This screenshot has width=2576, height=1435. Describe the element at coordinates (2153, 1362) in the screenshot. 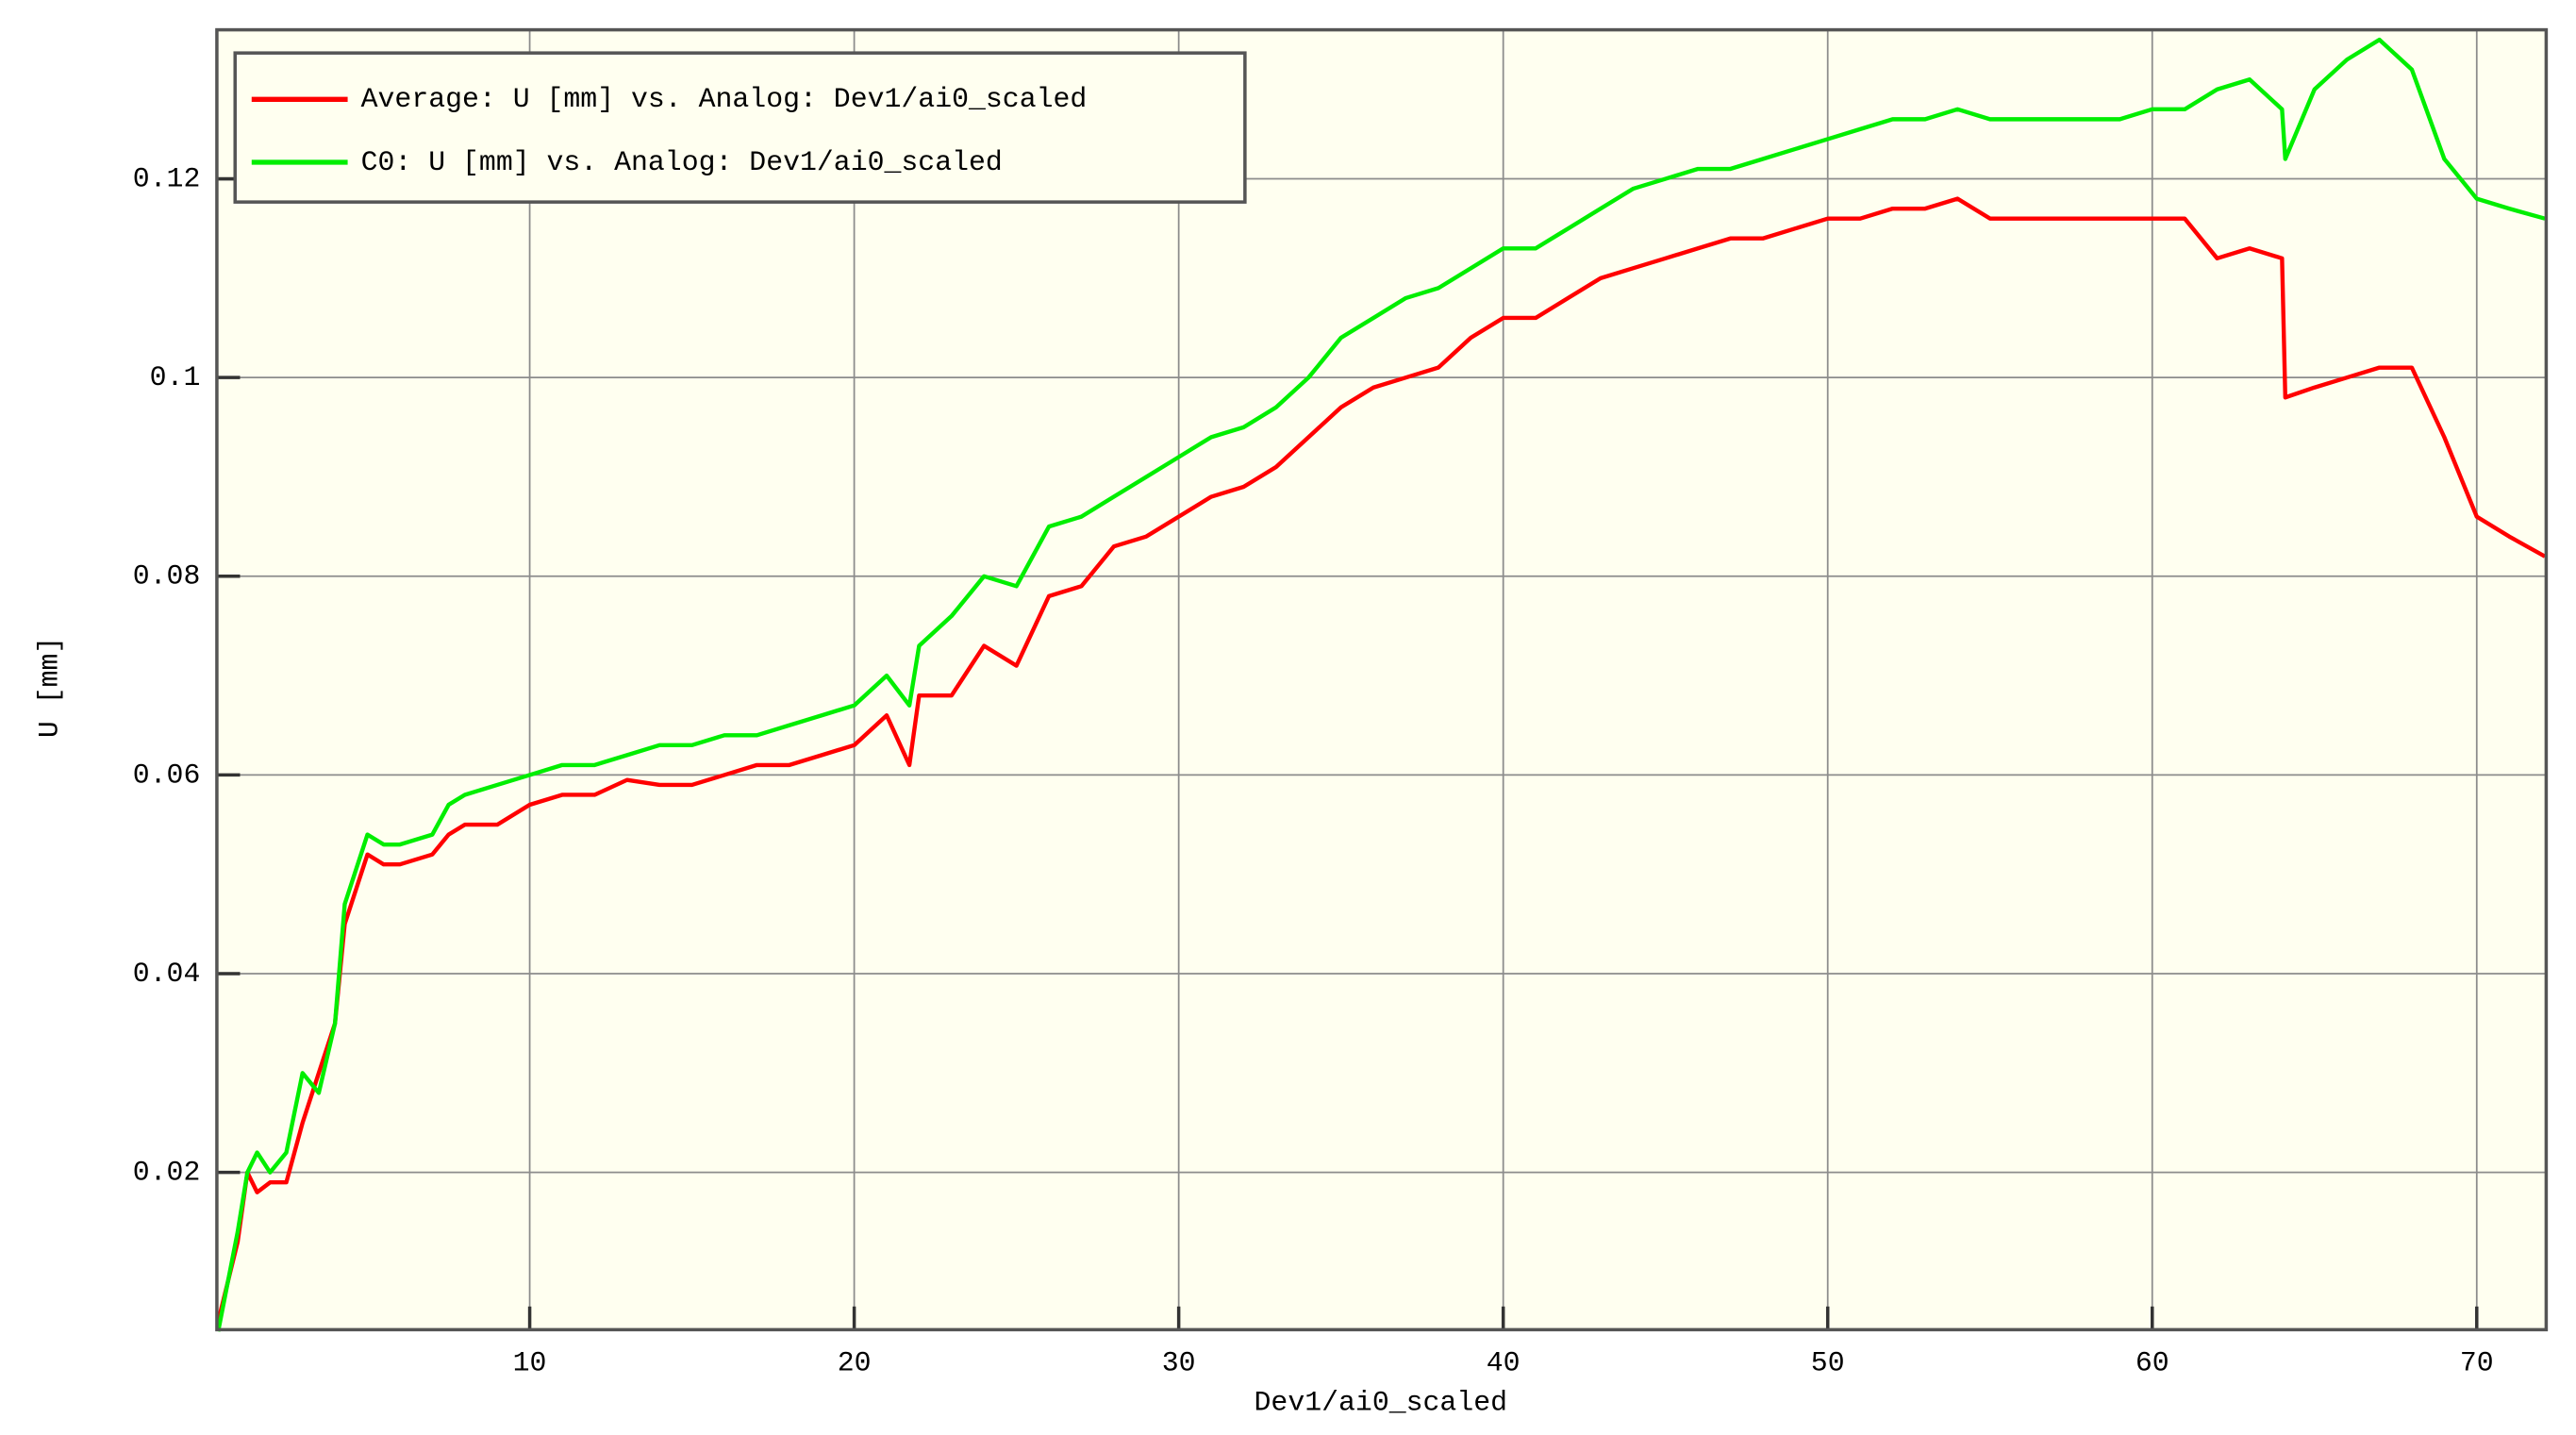

I see `x-tick-label: 60` at that location.